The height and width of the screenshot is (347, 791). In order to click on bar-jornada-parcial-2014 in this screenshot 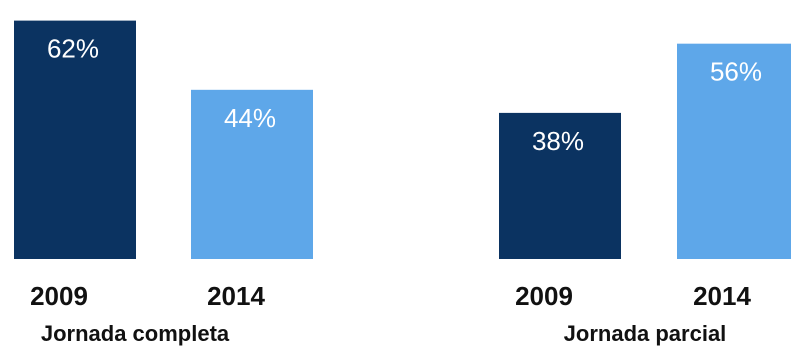, I will do `click(734, 151)`.